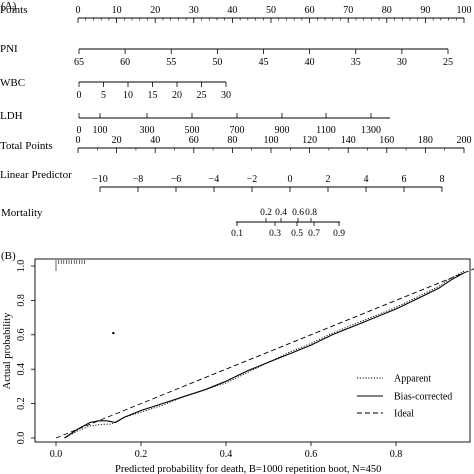 This screenshot has width=474, height=474. I want to click on tick-label: 0.3, so click(275, 234).